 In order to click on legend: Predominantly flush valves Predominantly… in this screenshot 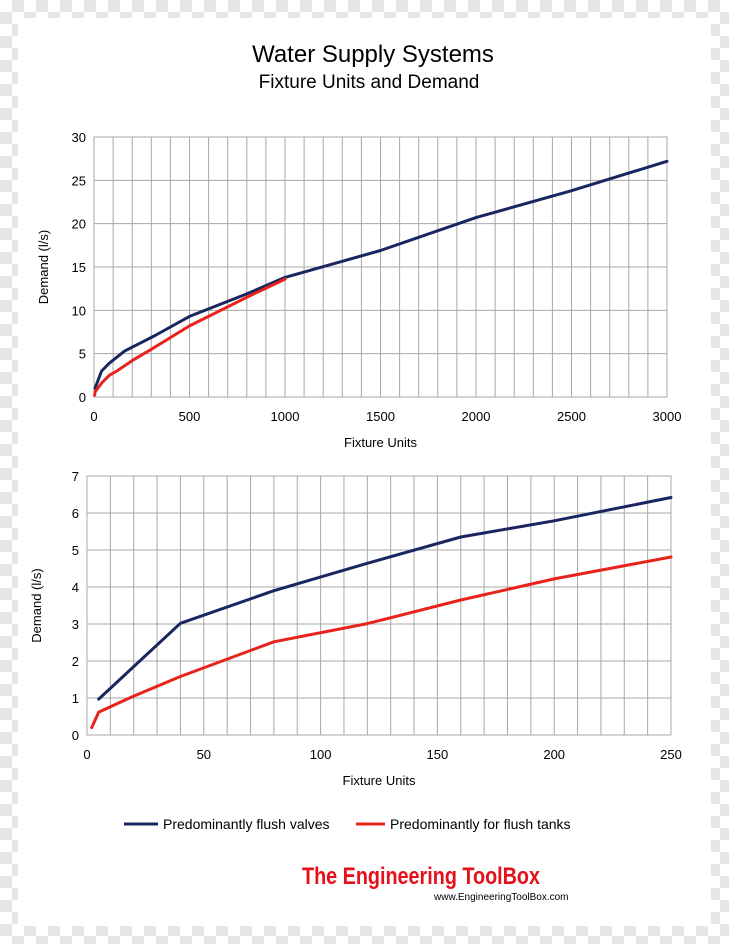, I will do `click(347, 824)`.